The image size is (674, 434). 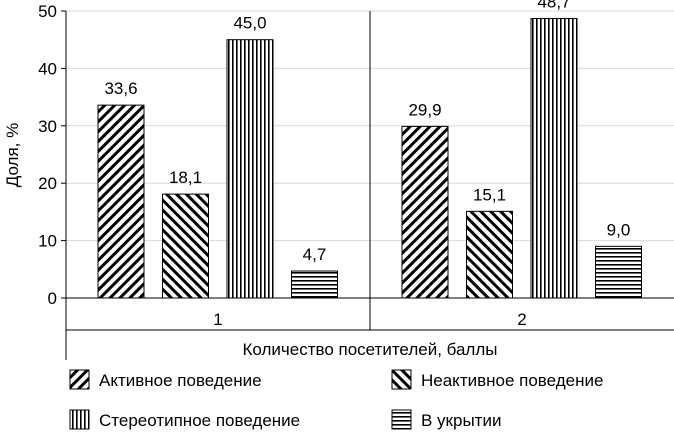 I want to click on legend-label: Неактивное поведение, so click(x=512, y=380).